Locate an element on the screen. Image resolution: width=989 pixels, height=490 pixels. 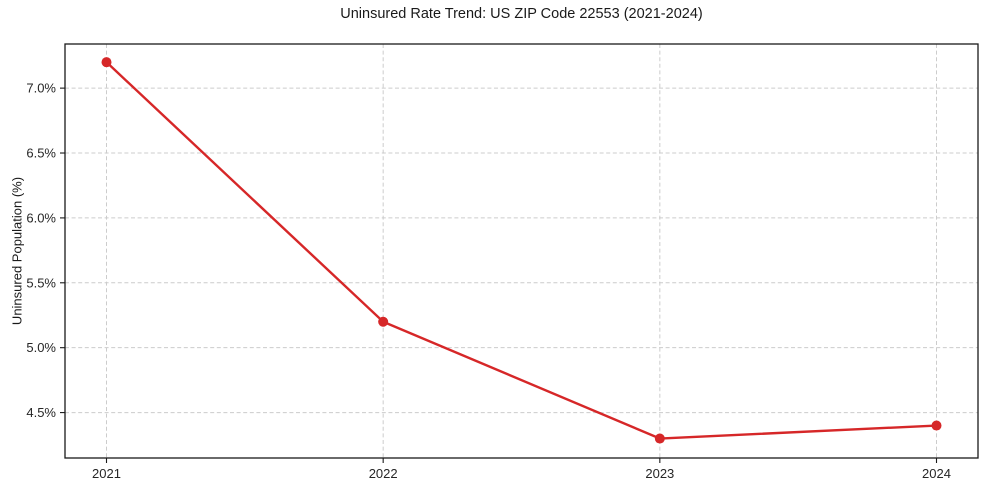
y-tick-label: 4.5% is located at coordinates (41, 412).